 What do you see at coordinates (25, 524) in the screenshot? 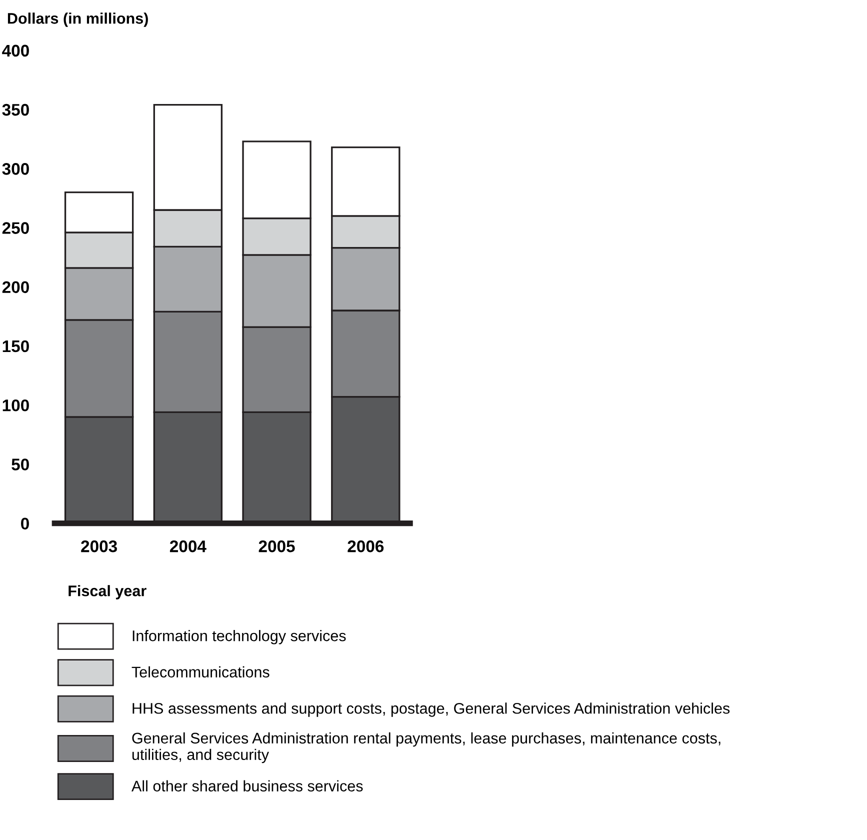
I see `y-tick-label: 0` at bounding box center [25, 524].